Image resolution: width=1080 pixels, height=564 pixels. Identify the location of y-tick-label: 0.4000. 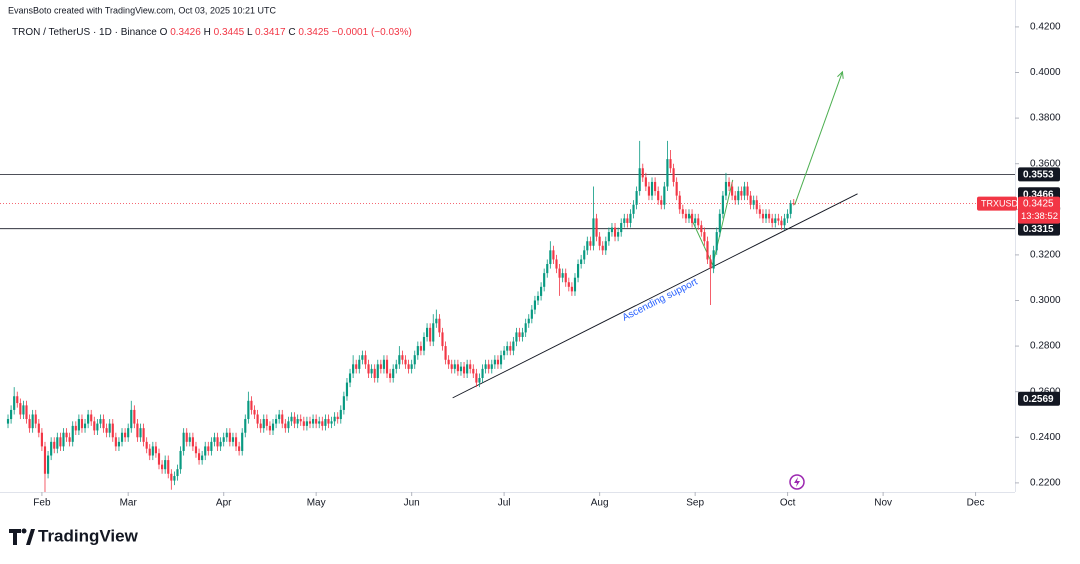
(1045, 72).